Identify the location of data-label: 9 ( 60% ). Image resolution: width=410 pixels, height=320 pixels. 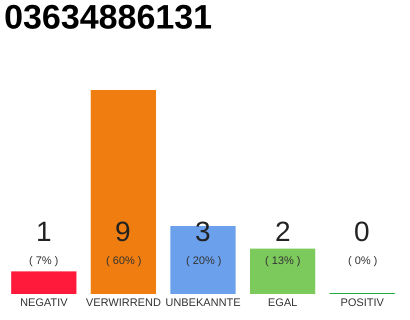
(124, 241).